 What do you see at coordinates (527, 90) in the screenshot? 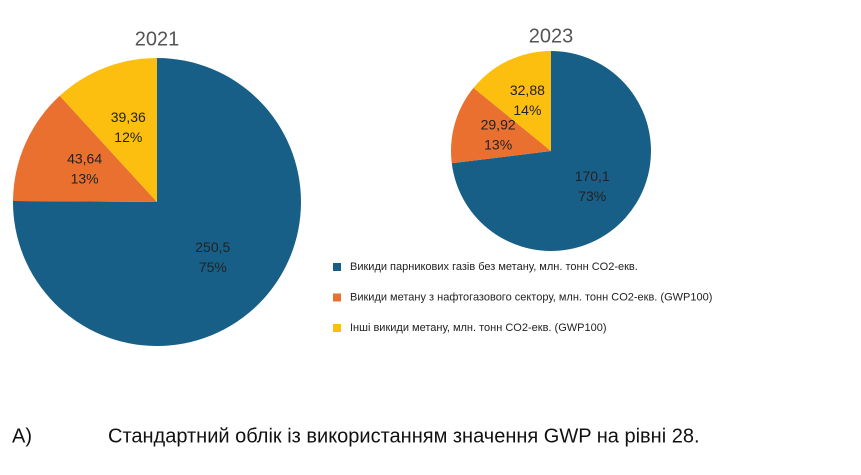
I see `value-label: 32,88` at bounding box center [527, 90].